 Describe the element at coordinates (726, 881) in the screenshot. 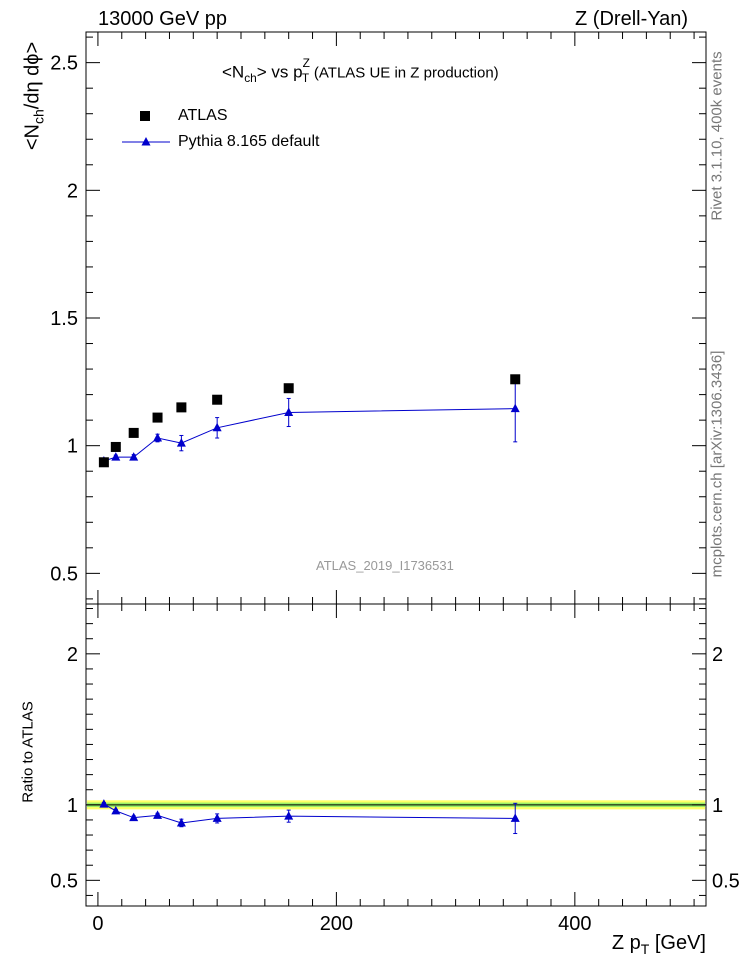

I see `ratio-ytick-label-right: 0.5` at that location.